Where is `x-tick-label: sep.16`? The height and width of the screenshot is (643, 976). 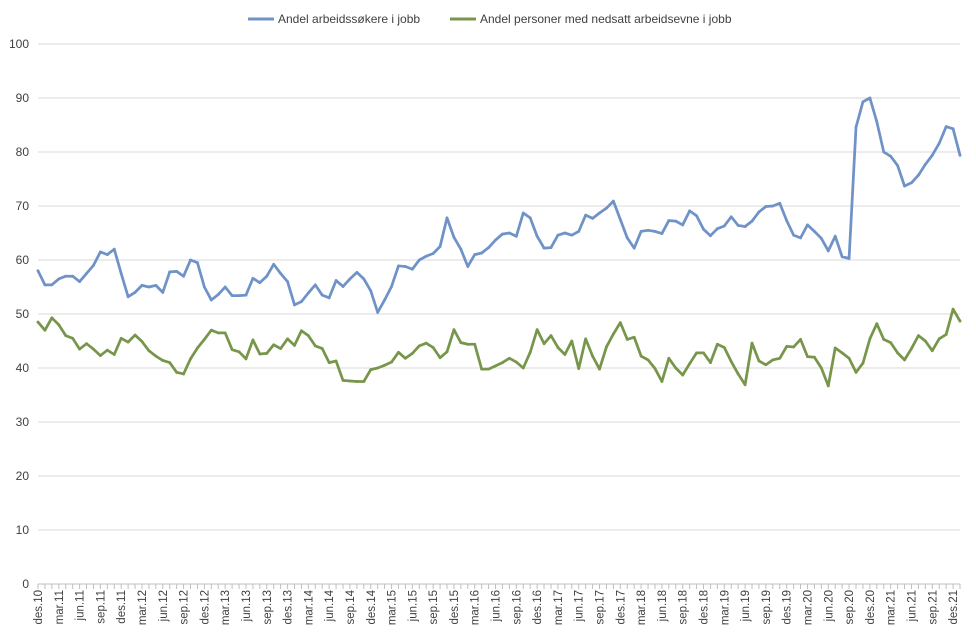
x-tick-label: sep.16 is located at coordinates (517, 607).